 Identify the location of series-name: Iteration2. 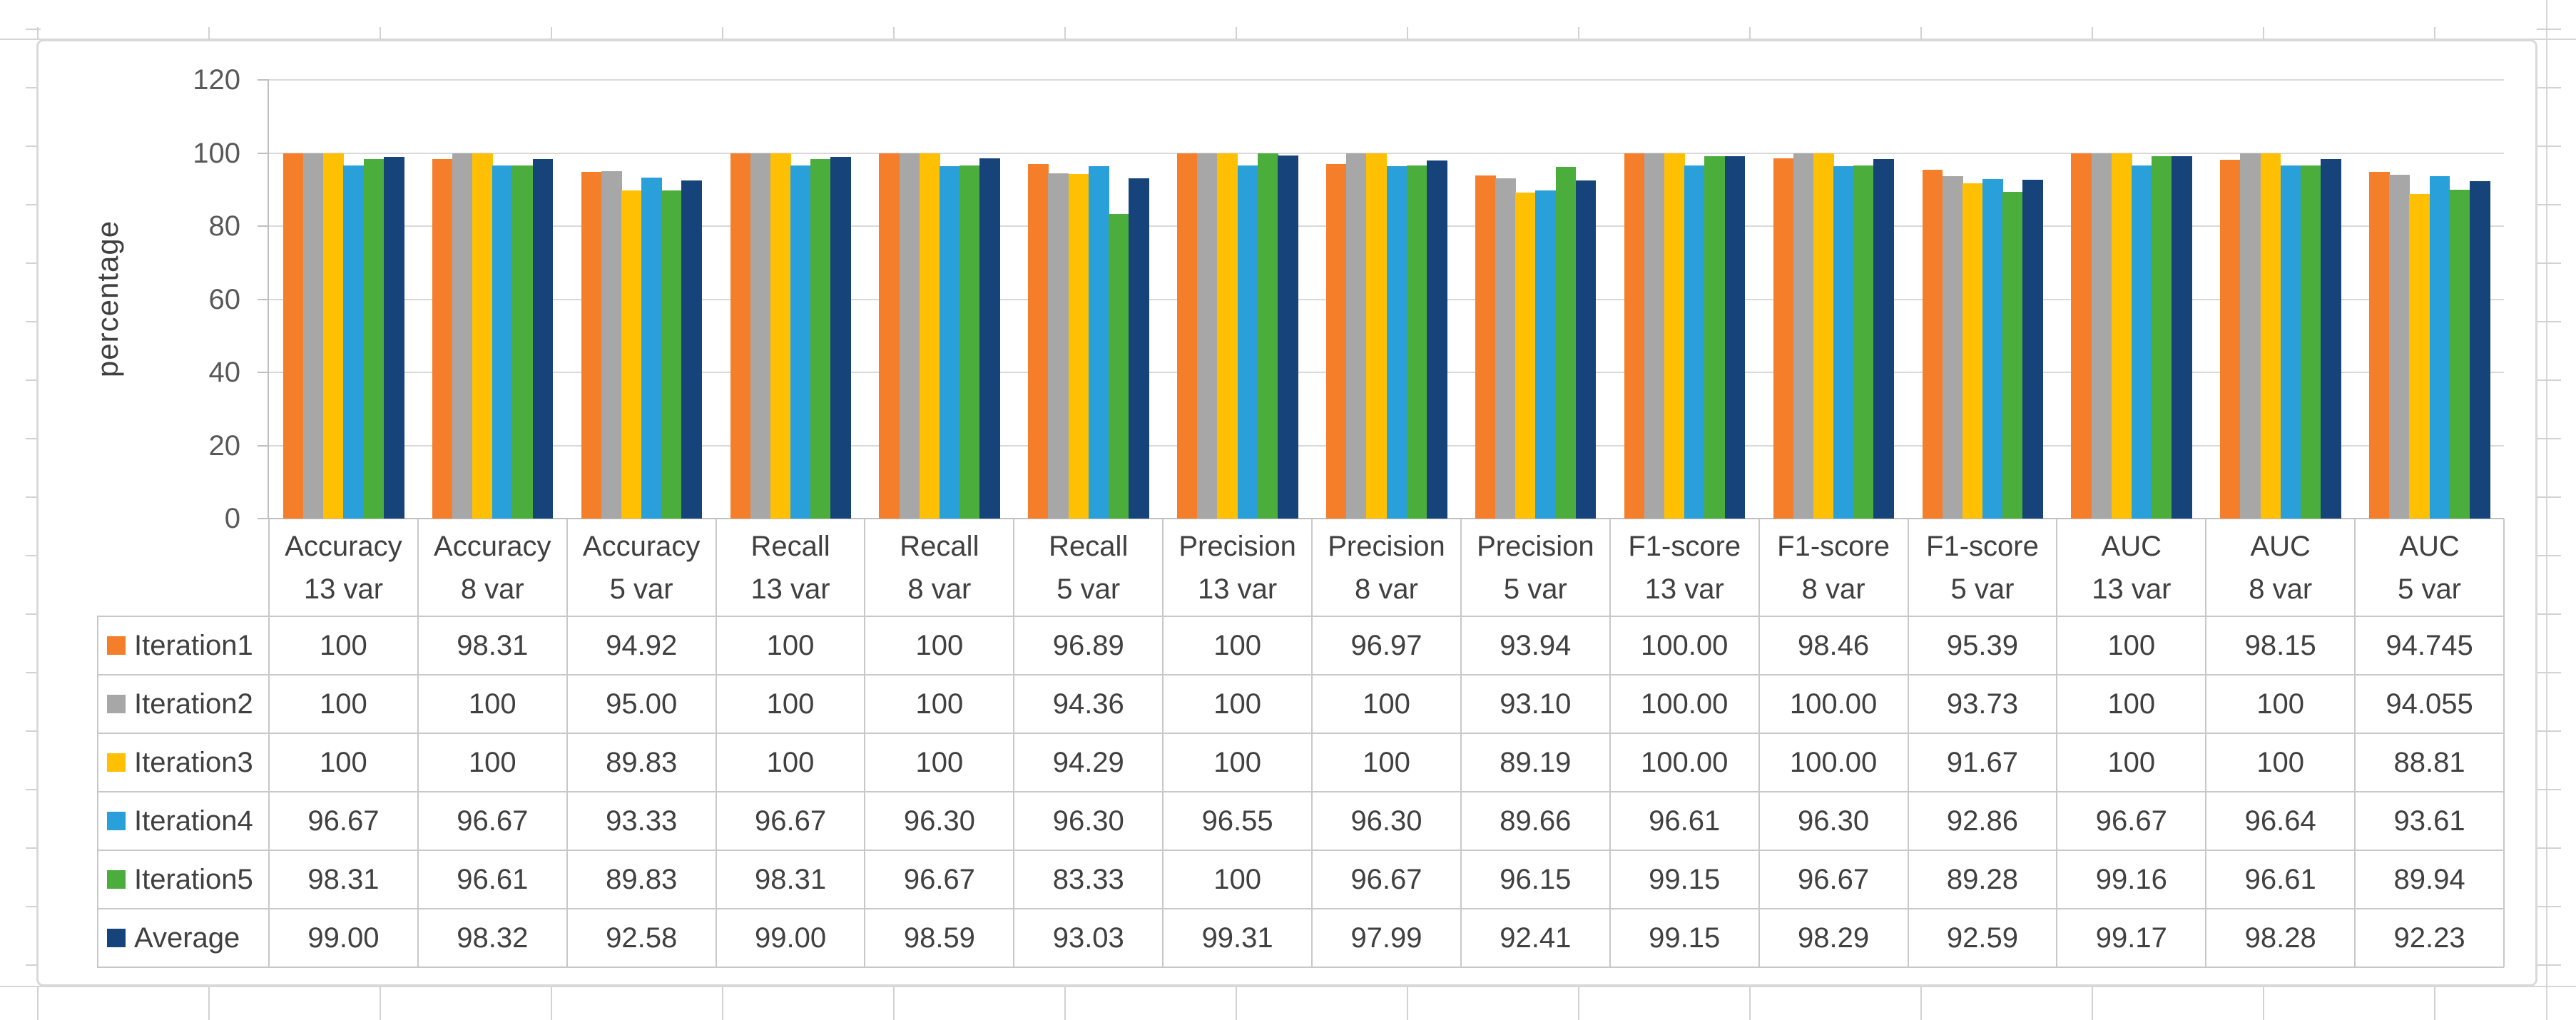
(193, 704).